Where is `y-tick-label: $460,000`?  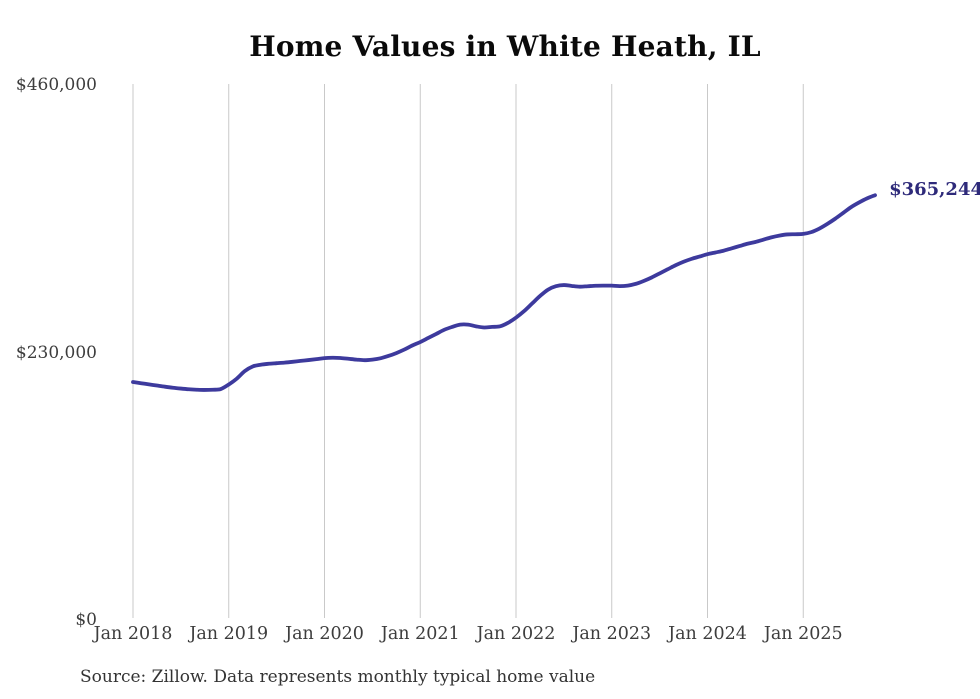 y-tick-label: $460,000 is located at coordinates (56, 85).